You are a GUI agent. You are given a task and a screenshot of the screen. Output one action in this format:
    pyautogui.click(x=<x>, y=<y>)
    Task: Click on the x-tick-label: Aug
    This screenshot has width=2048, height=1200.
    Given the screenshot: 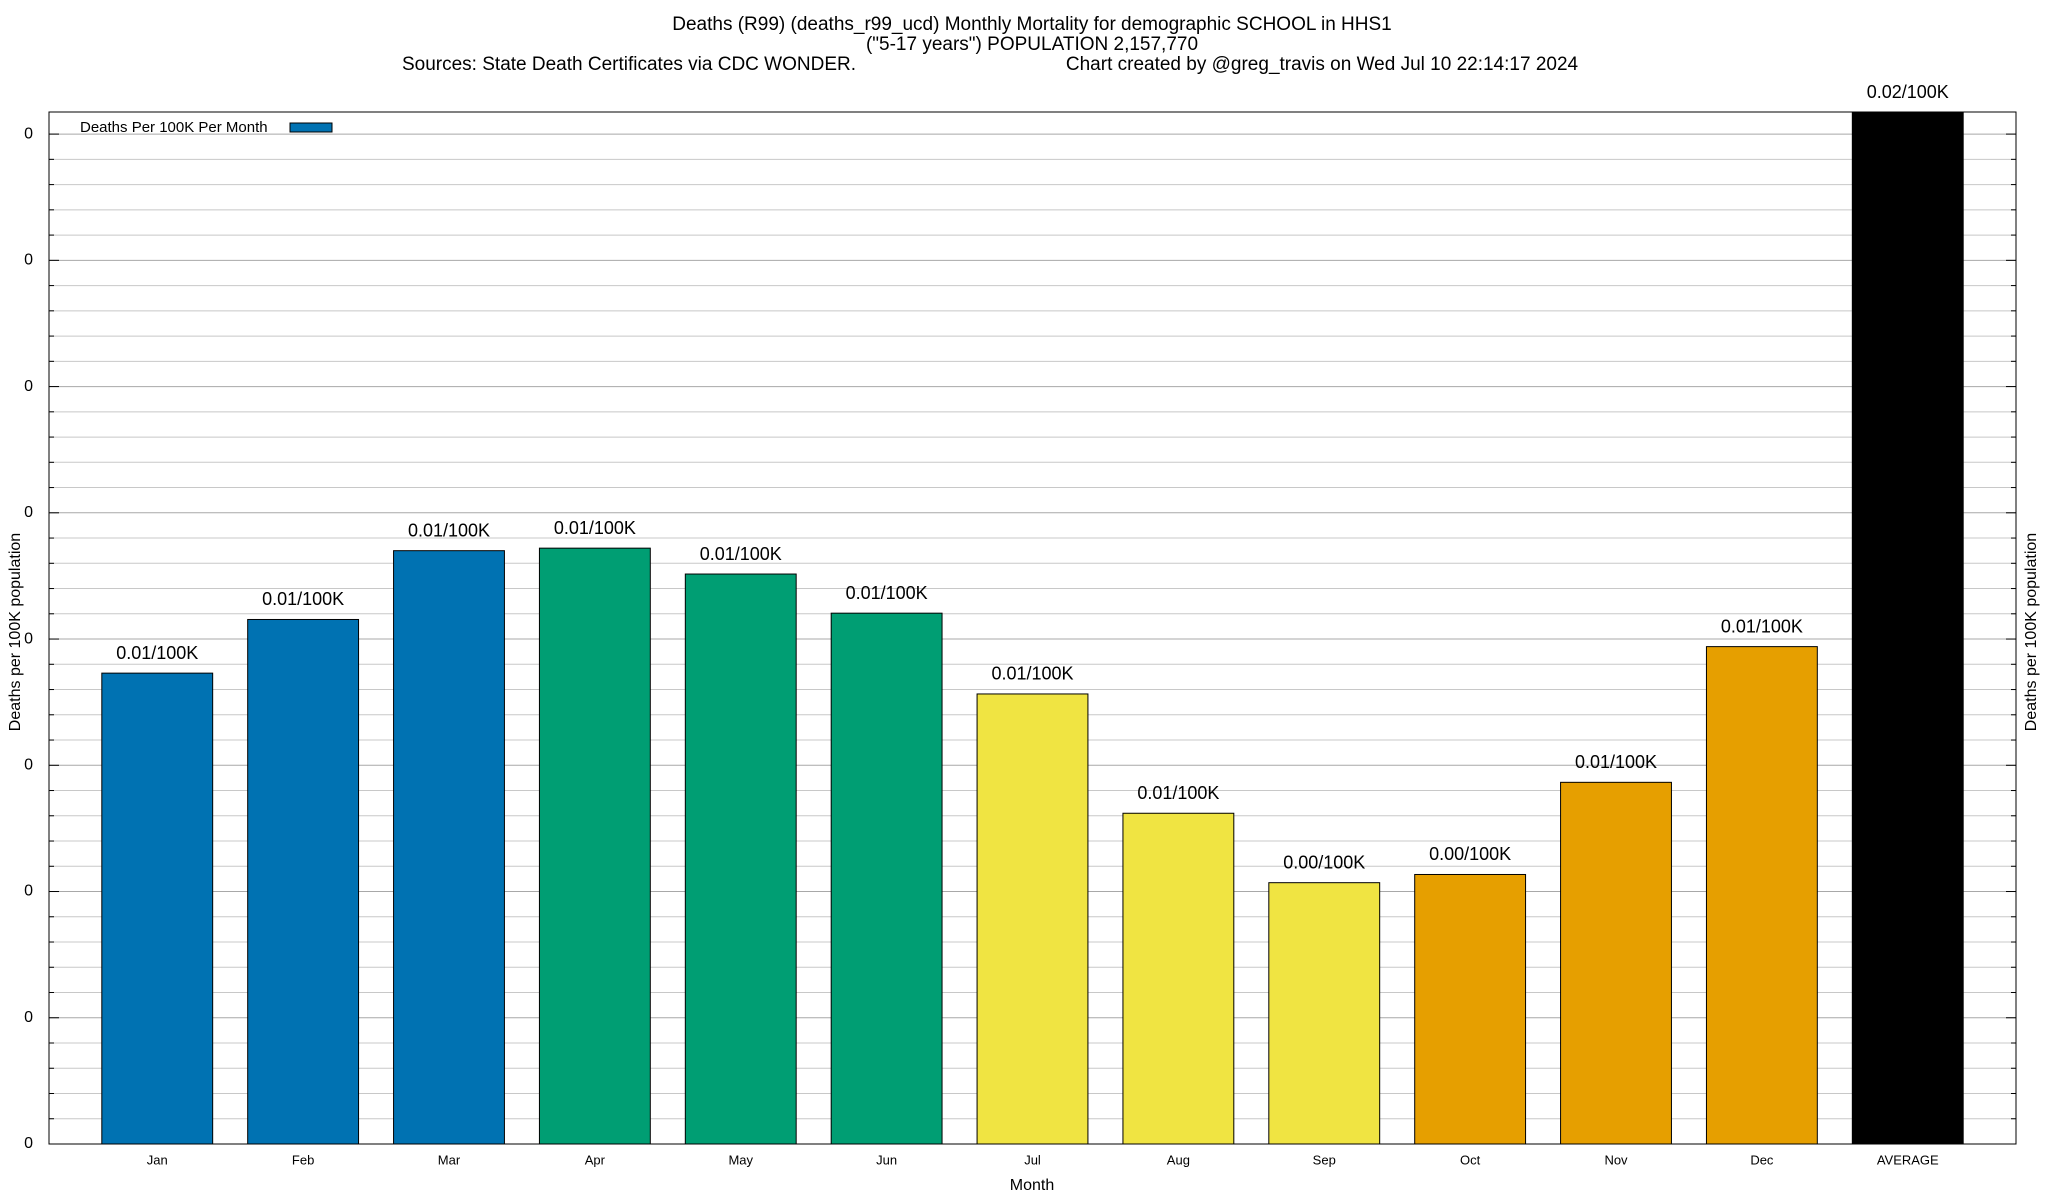 What is the action you would take?
    pyautogui.click(x=1178, y=1159)
    